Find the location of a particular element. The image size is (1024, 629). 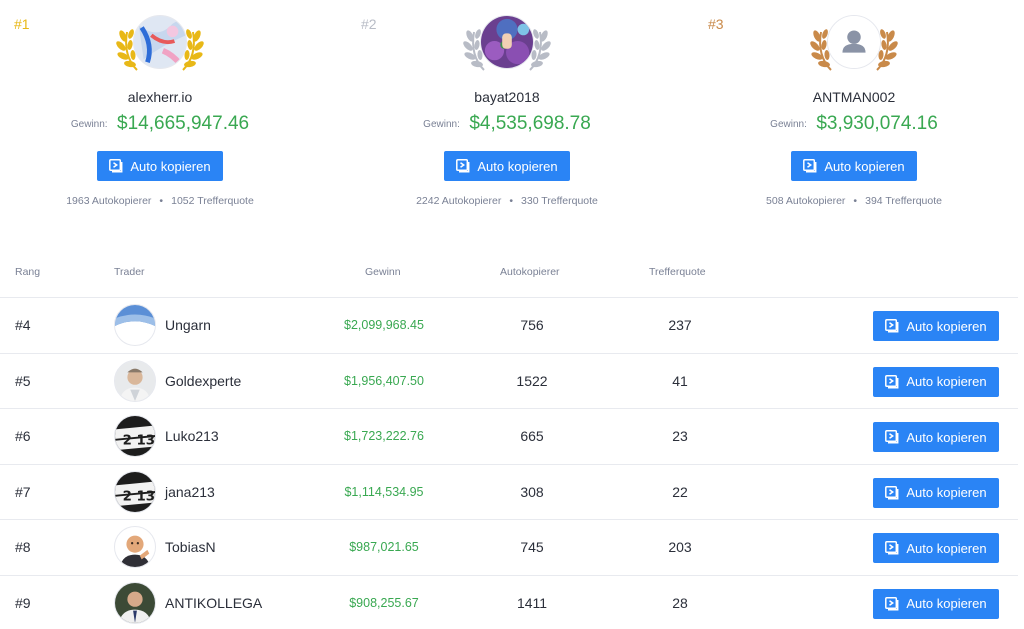

abstract-photo-avatar is located at coordinates (160, 42).